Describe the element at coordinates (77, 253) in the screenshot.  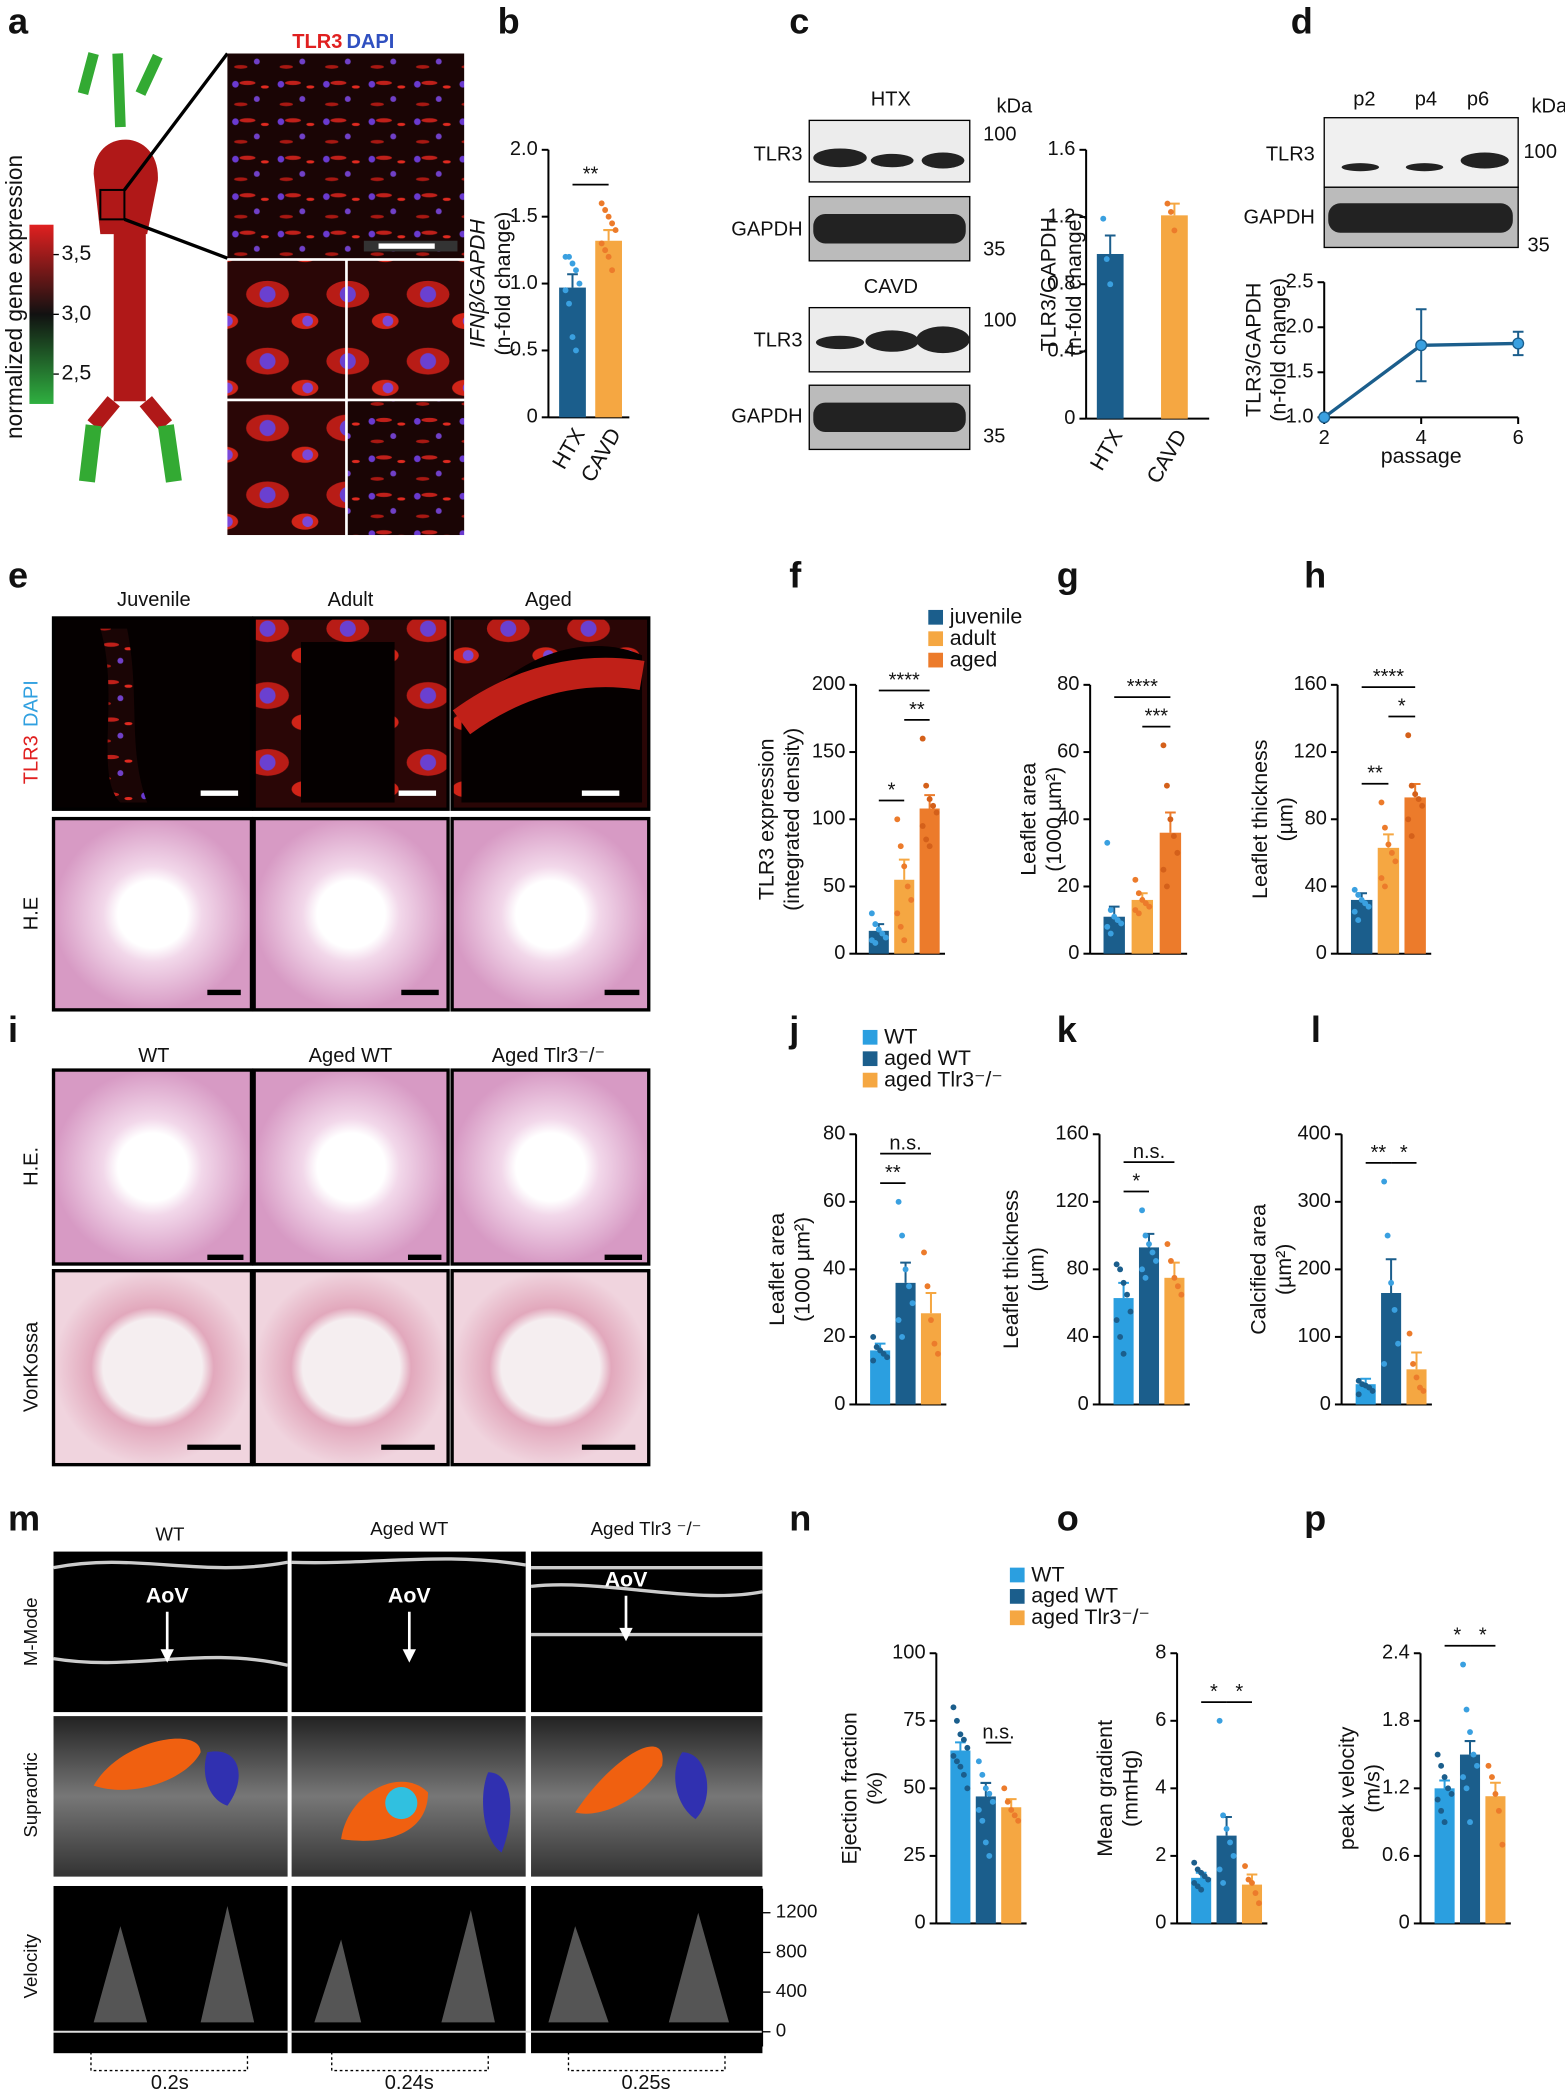
I see `colorbar-tick-label: 3,5` at that location.